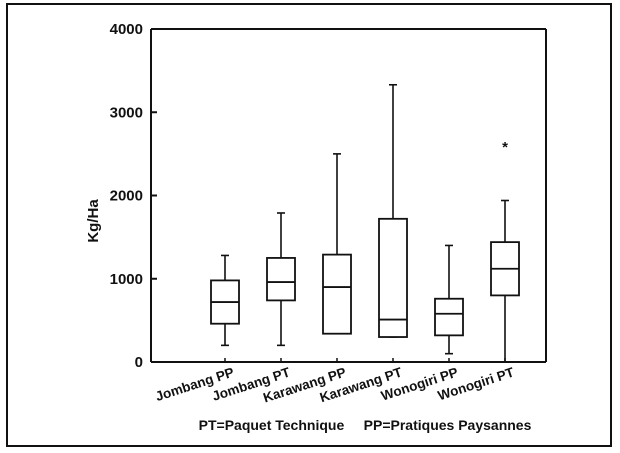 The width and height of the screenshot is (620, 453). I want to click on y-tick-label-2000: 2000, so click(126, 196).